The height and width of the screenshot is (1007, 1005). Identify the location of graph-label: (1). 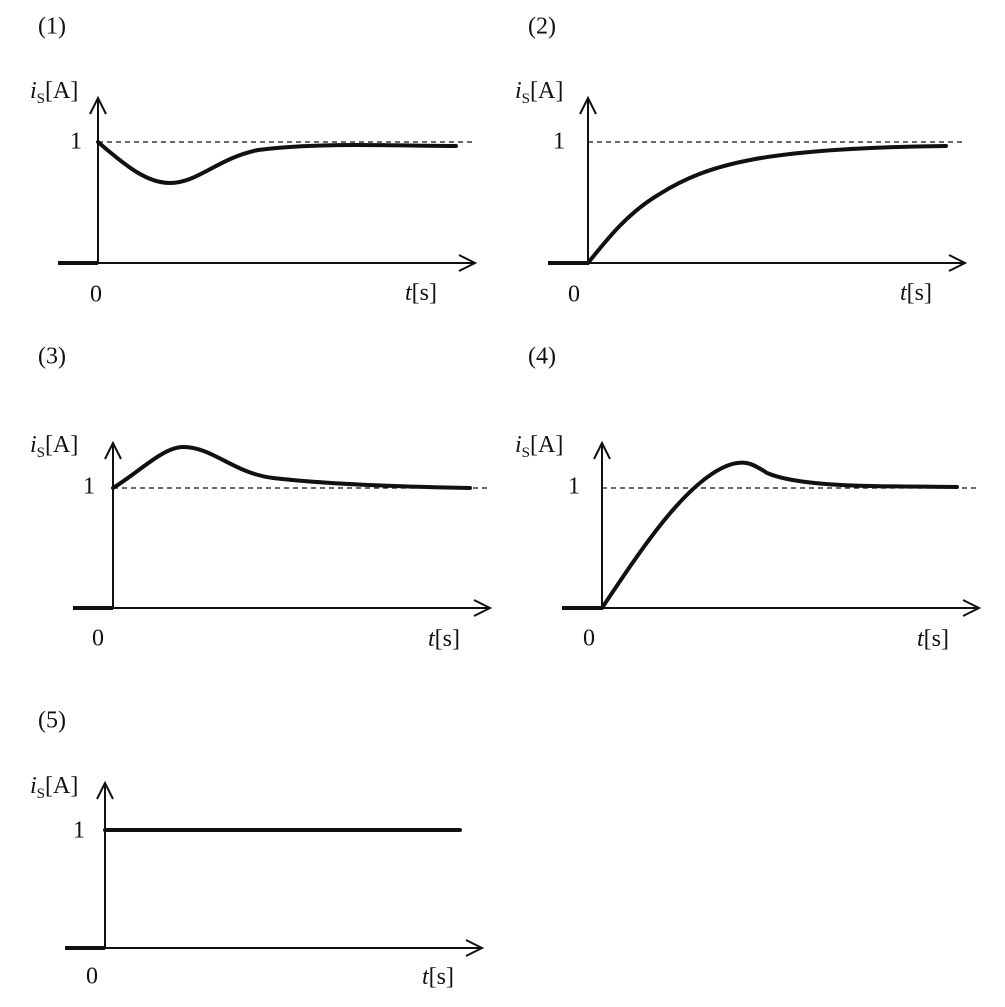
(52, 27).